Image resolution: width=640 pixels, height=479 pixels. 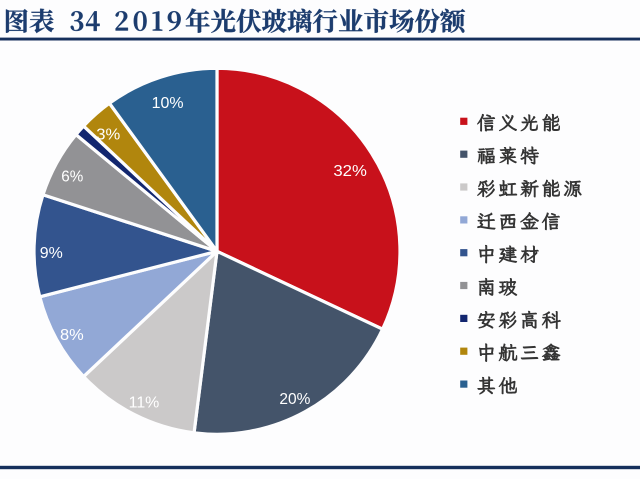 I want to click on svg-text: 20%, so click(x=294, y=399).